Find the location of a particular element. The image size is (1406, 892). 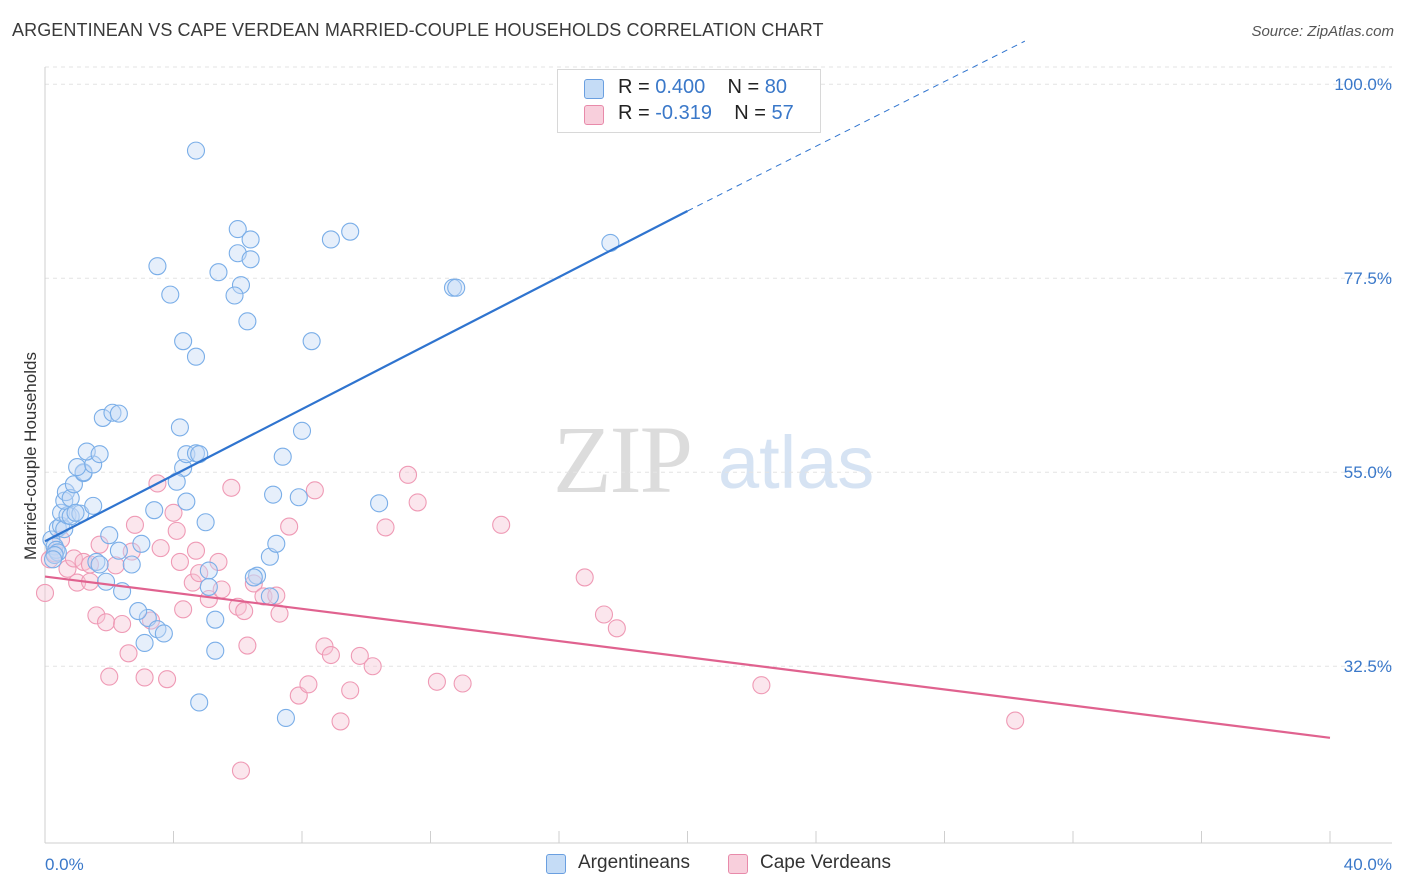

legend-label-argentineans: Argentineans is located at coordinates (634, 862).